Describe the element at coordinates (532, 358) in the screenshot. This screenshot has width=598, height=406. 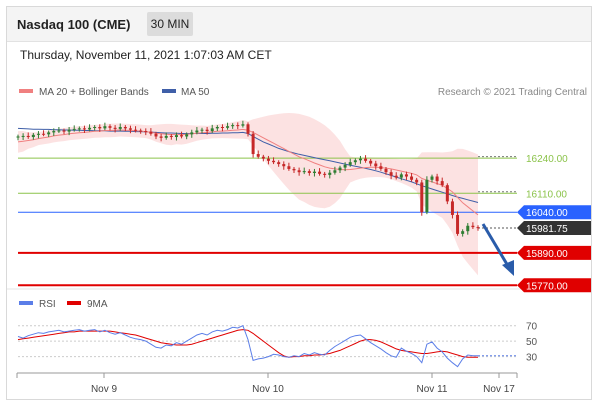
I see `rsi-tick-30: 30` at that location.